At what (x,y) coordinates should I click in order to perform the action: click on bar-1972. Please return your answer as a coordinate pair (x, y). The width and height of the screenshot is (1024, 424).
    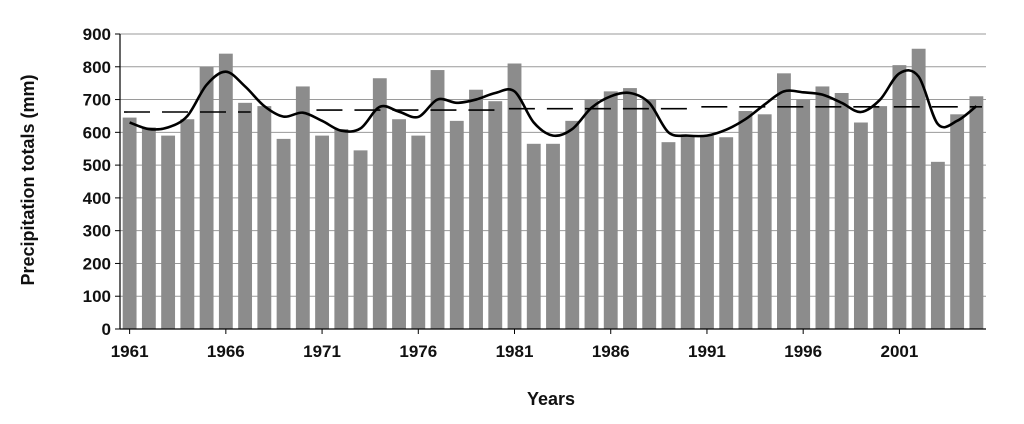
    Looking at the image, I should click on (341, 229).